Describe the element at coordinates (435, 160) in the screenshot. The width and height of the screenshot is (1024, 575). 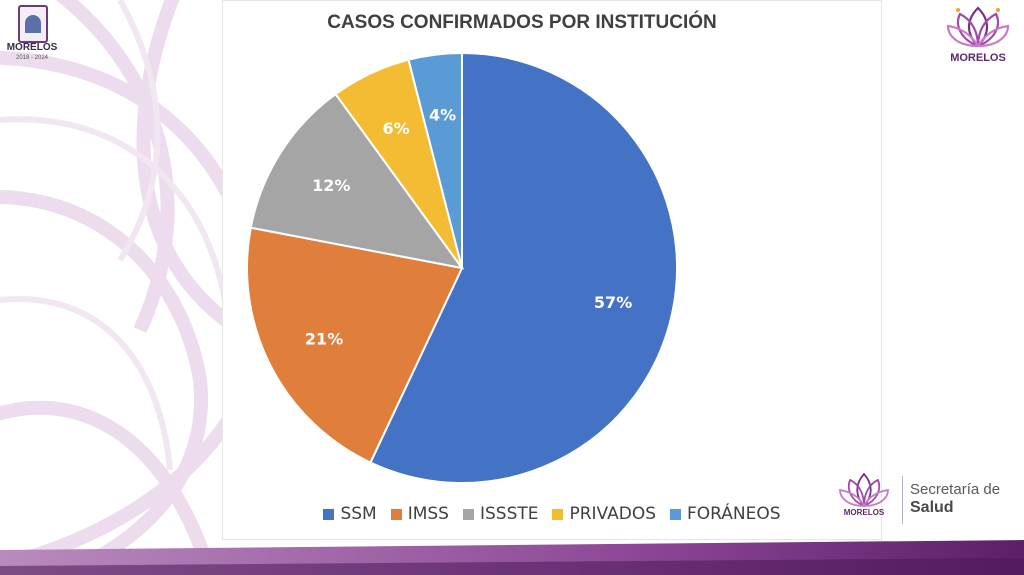
I see `pie-slice-foraneos` at that location.